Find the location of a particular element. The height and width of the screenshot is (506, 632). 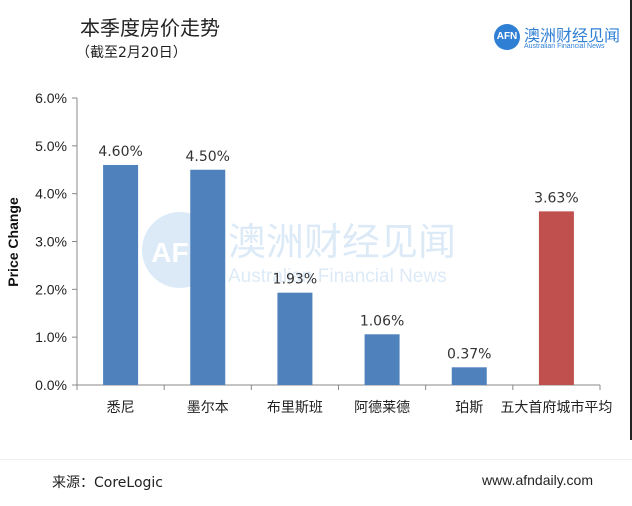

data-label: 1.93% is located at coordinates (295, 280).